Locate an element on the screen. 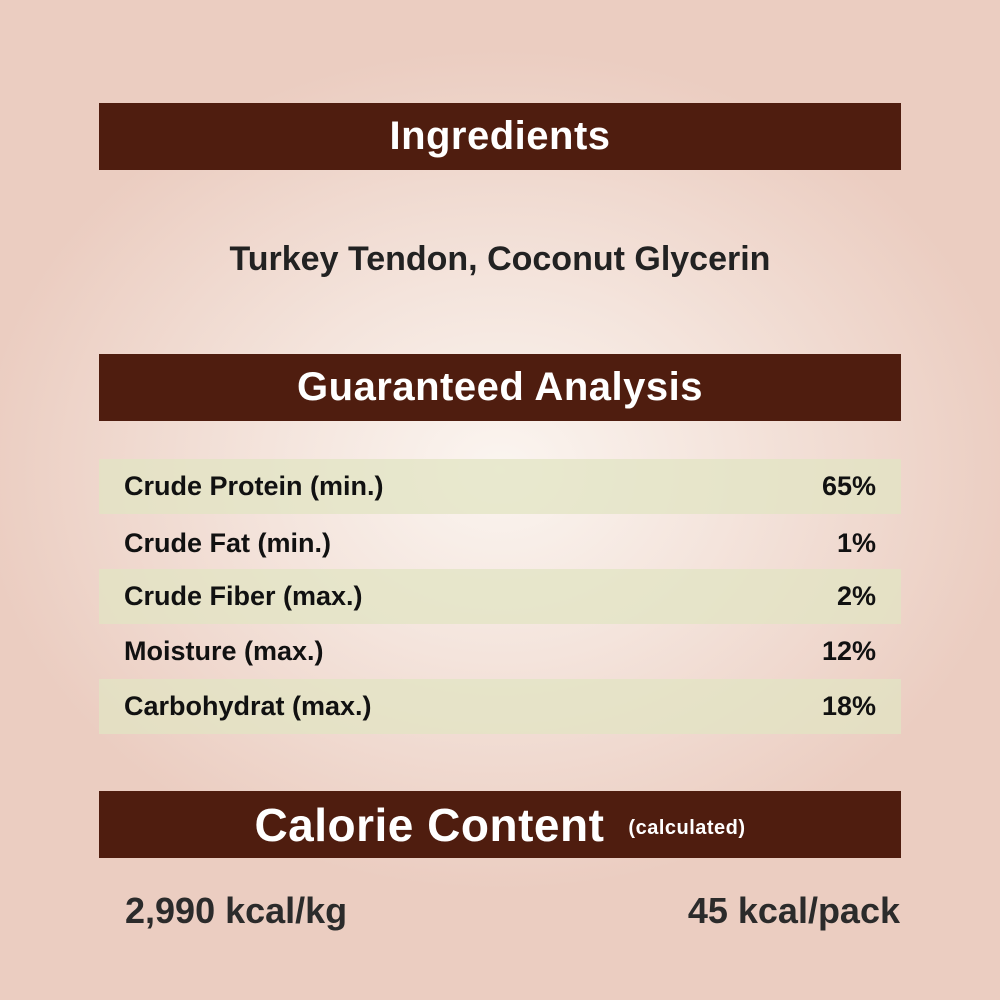 The image size is (1000, 1000). analysis-row: Crude Protein (min.) 65% is located at coordinates (500, 486).